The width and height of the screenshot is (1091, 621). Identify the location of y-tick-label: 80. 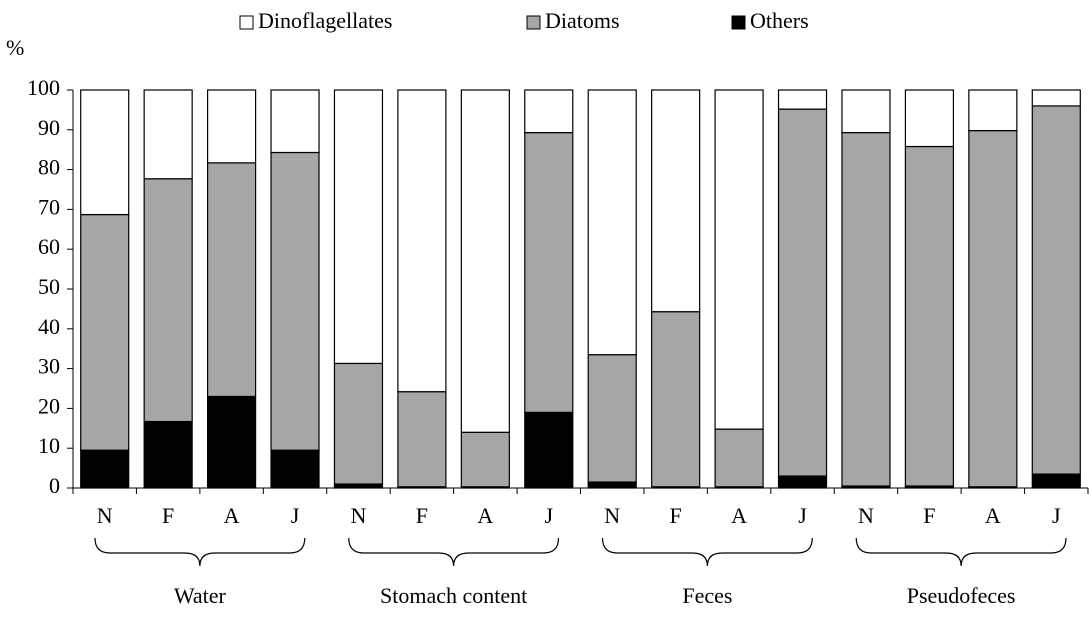
(49, 167).